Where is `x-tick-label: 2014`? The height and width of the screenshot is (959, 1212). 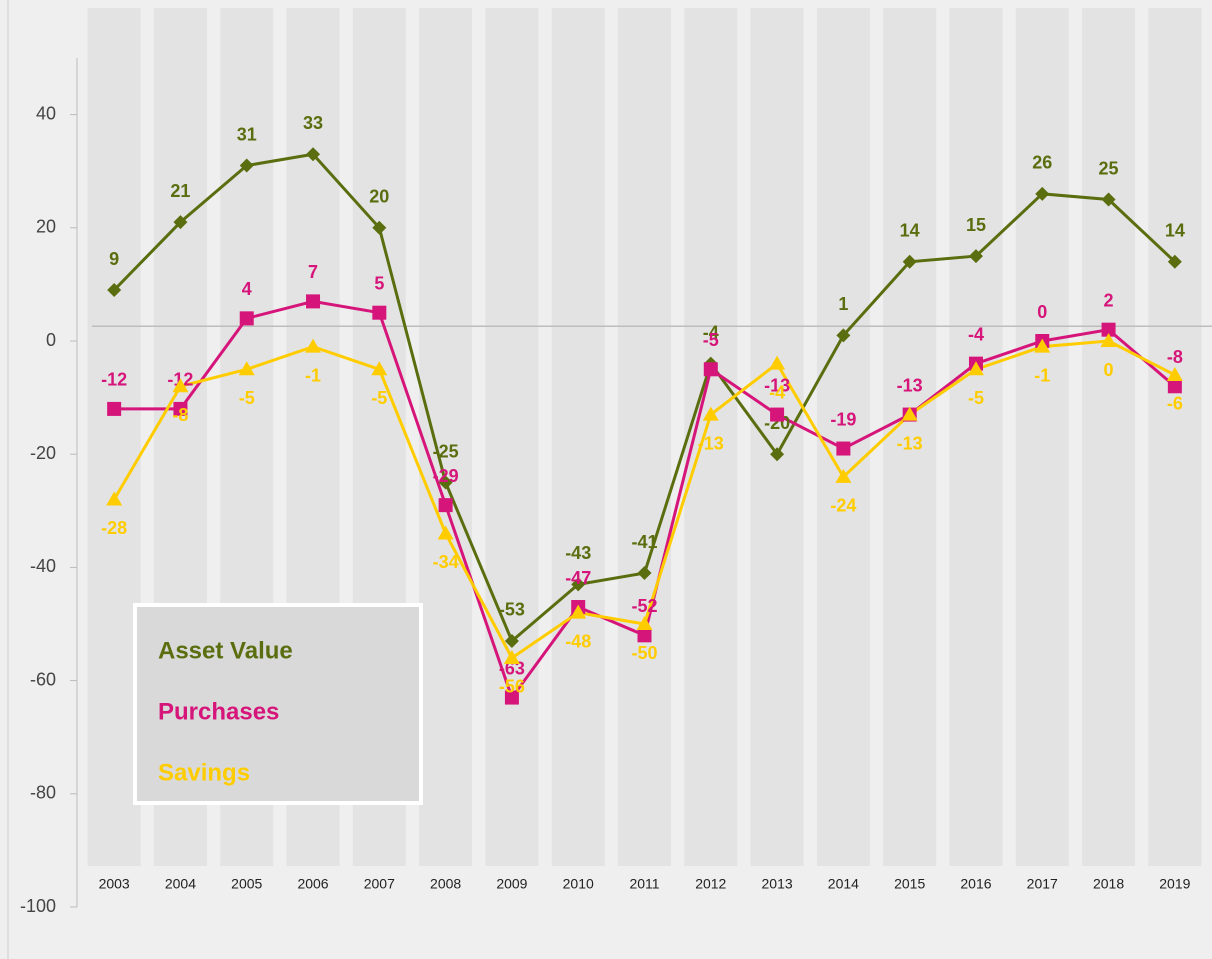 x-tick-label: 2014 is located at coordinates (843, 884).